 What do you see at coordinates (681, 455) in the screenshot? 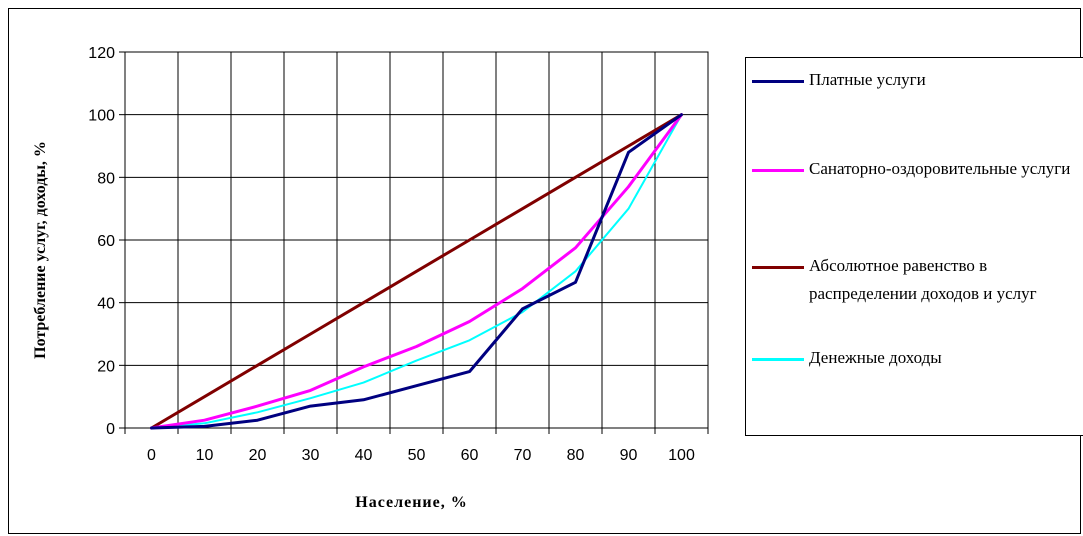
I see `x-tick-label: 100` at bounding box center [681, 455].